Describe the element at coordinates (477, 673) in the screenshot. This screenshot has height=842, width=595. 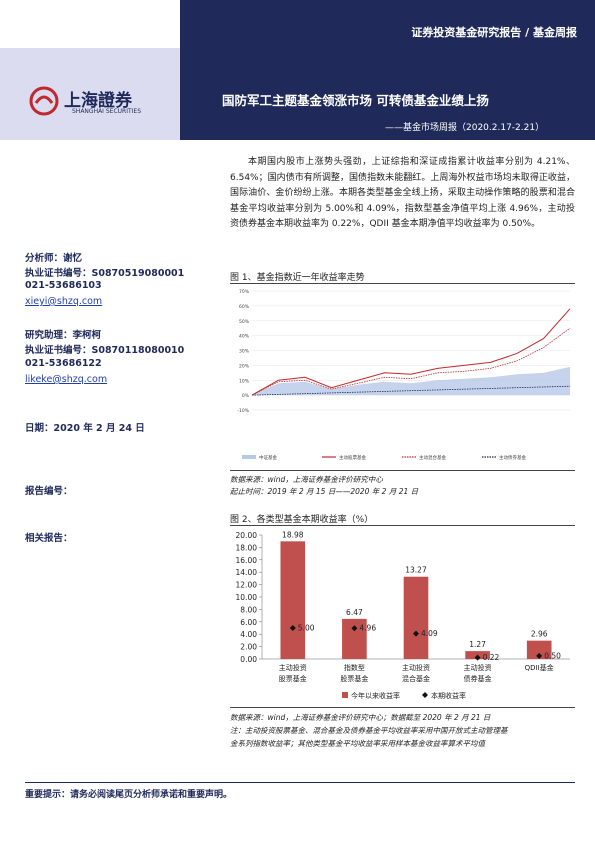
I see `x-tick-label: 主动投资 债券基金` at that location.